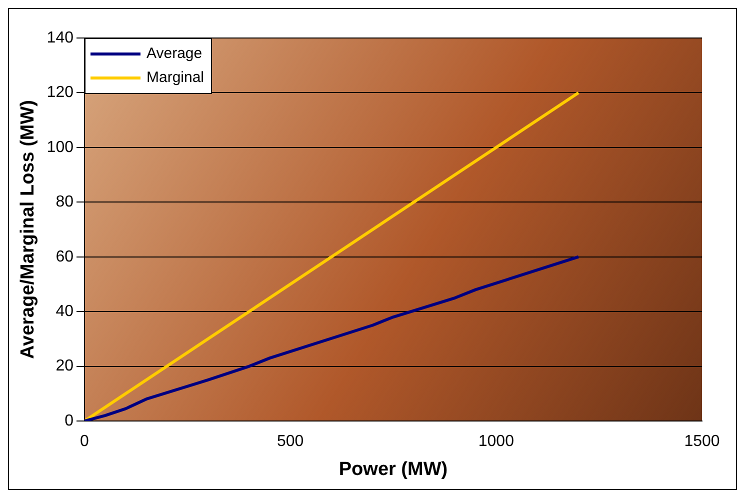  What do you see at coordinates (28, 230) in the screenshot?
I see `y-axis-title: Average/Marginal Loss (MW)` at bounding box center [28, 230].